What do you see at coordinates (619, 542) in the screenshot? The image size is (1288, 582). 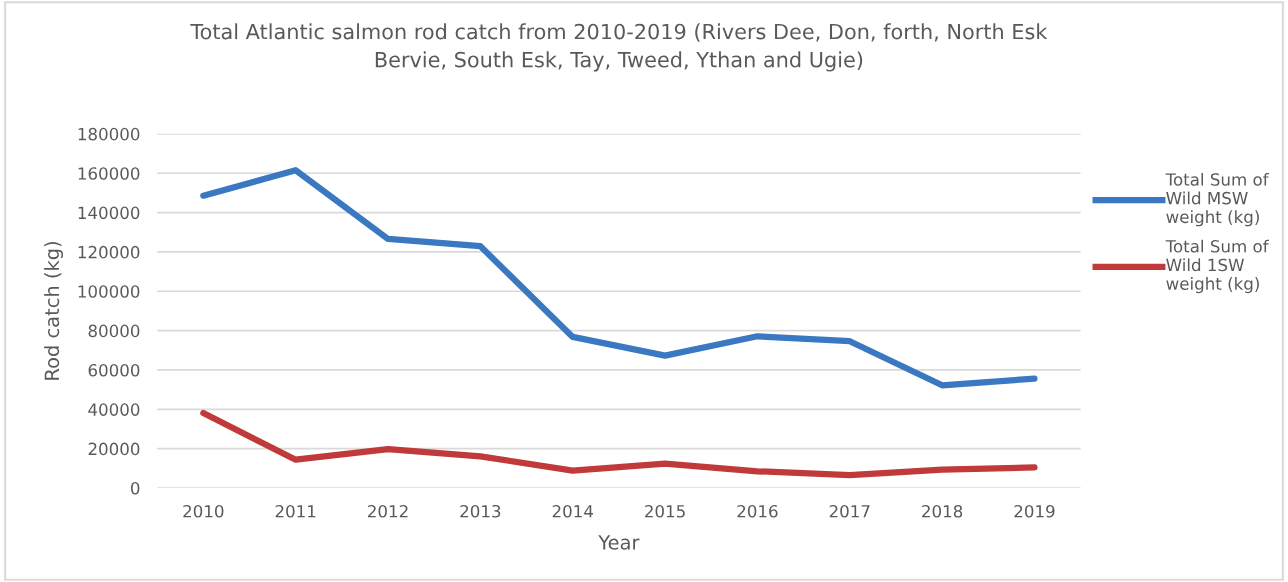 I see `x-axis-title: Year` at bounding box center [619, 542].